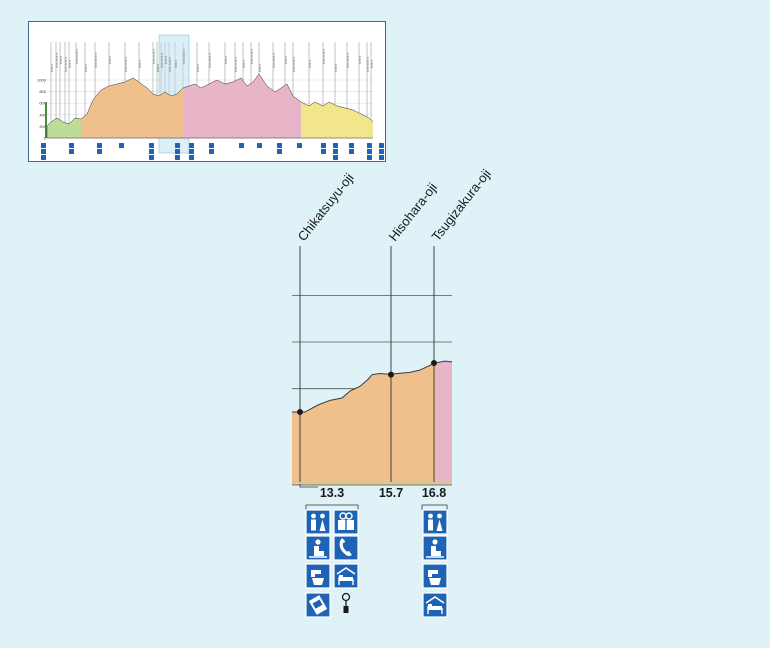 The image size is (770, 648). What do you see at coordinates (391, 493) in the screenshot?
I see `distance-label: 15.7` at bounding box center [391, 493].